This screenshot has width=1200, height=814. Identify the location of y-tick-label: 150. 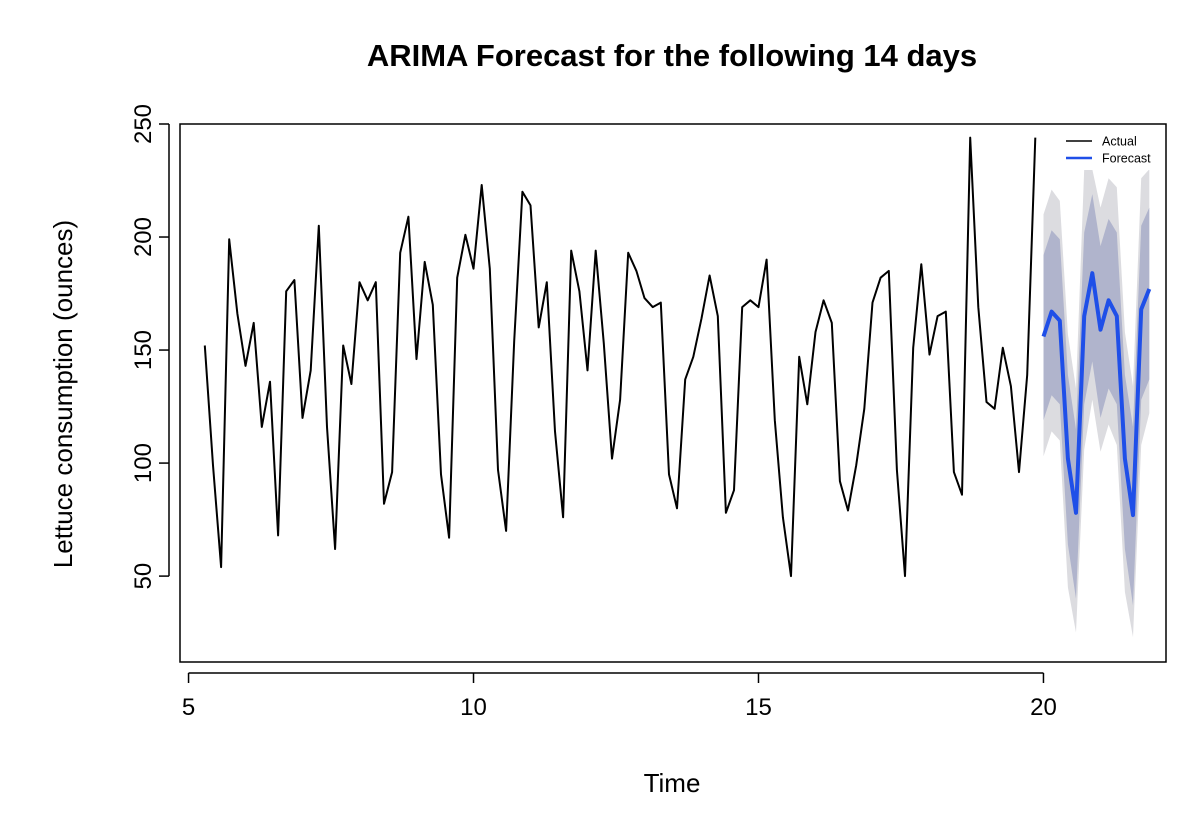
(143, 350).